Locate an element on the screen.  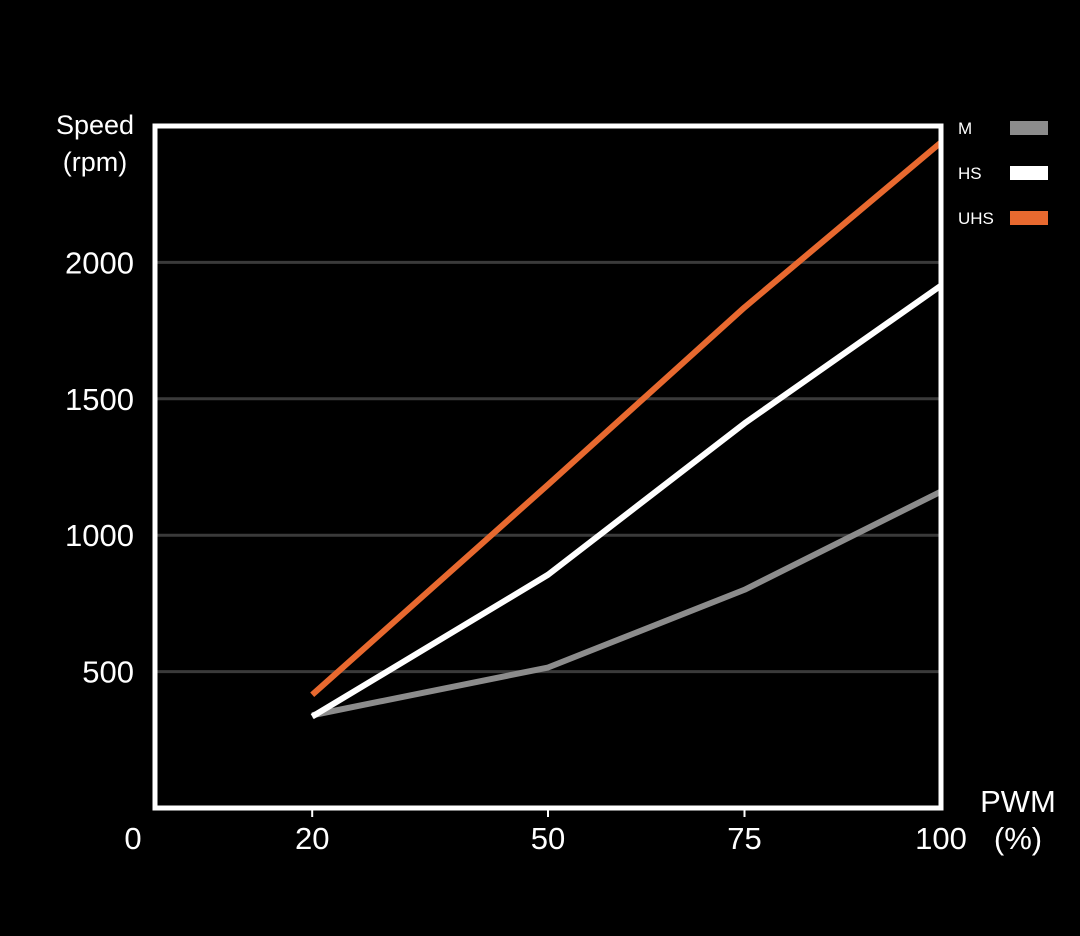
y-tick-label: 1000 is located at coordinates (99, 535).